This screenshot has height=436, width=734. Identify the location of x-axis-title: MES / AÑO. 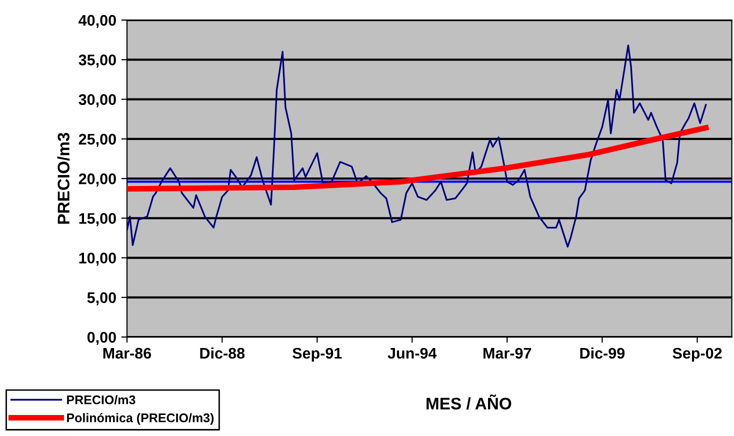
(469, 402).